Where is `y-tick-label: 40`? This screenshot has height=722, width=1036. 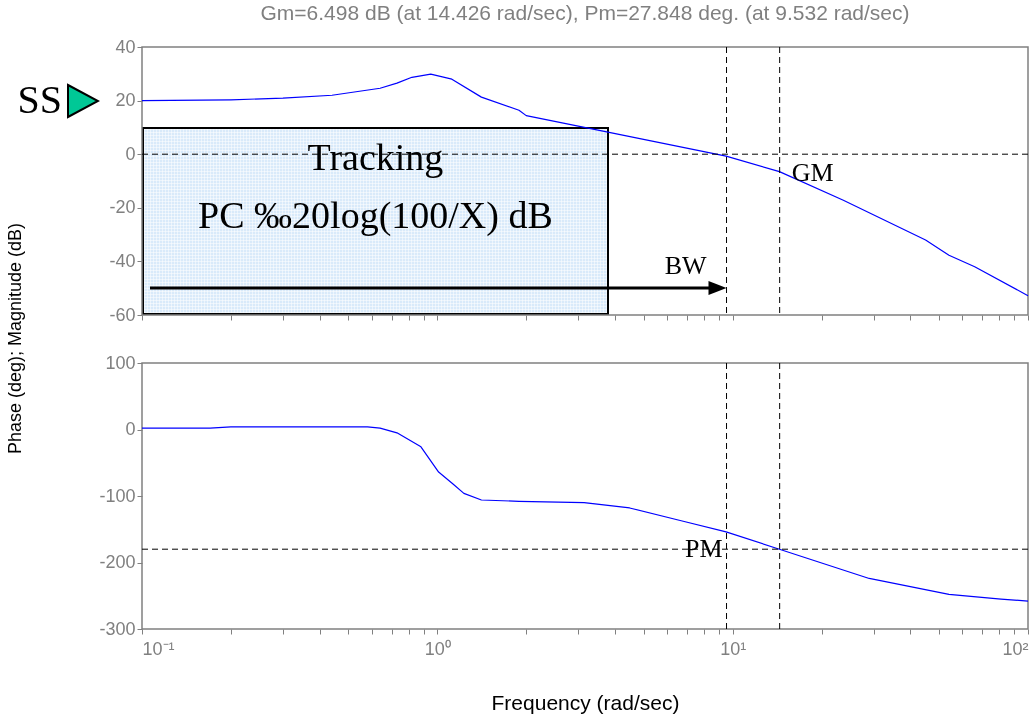
y-tick-label: 40 is located at coordinates (125, 46).